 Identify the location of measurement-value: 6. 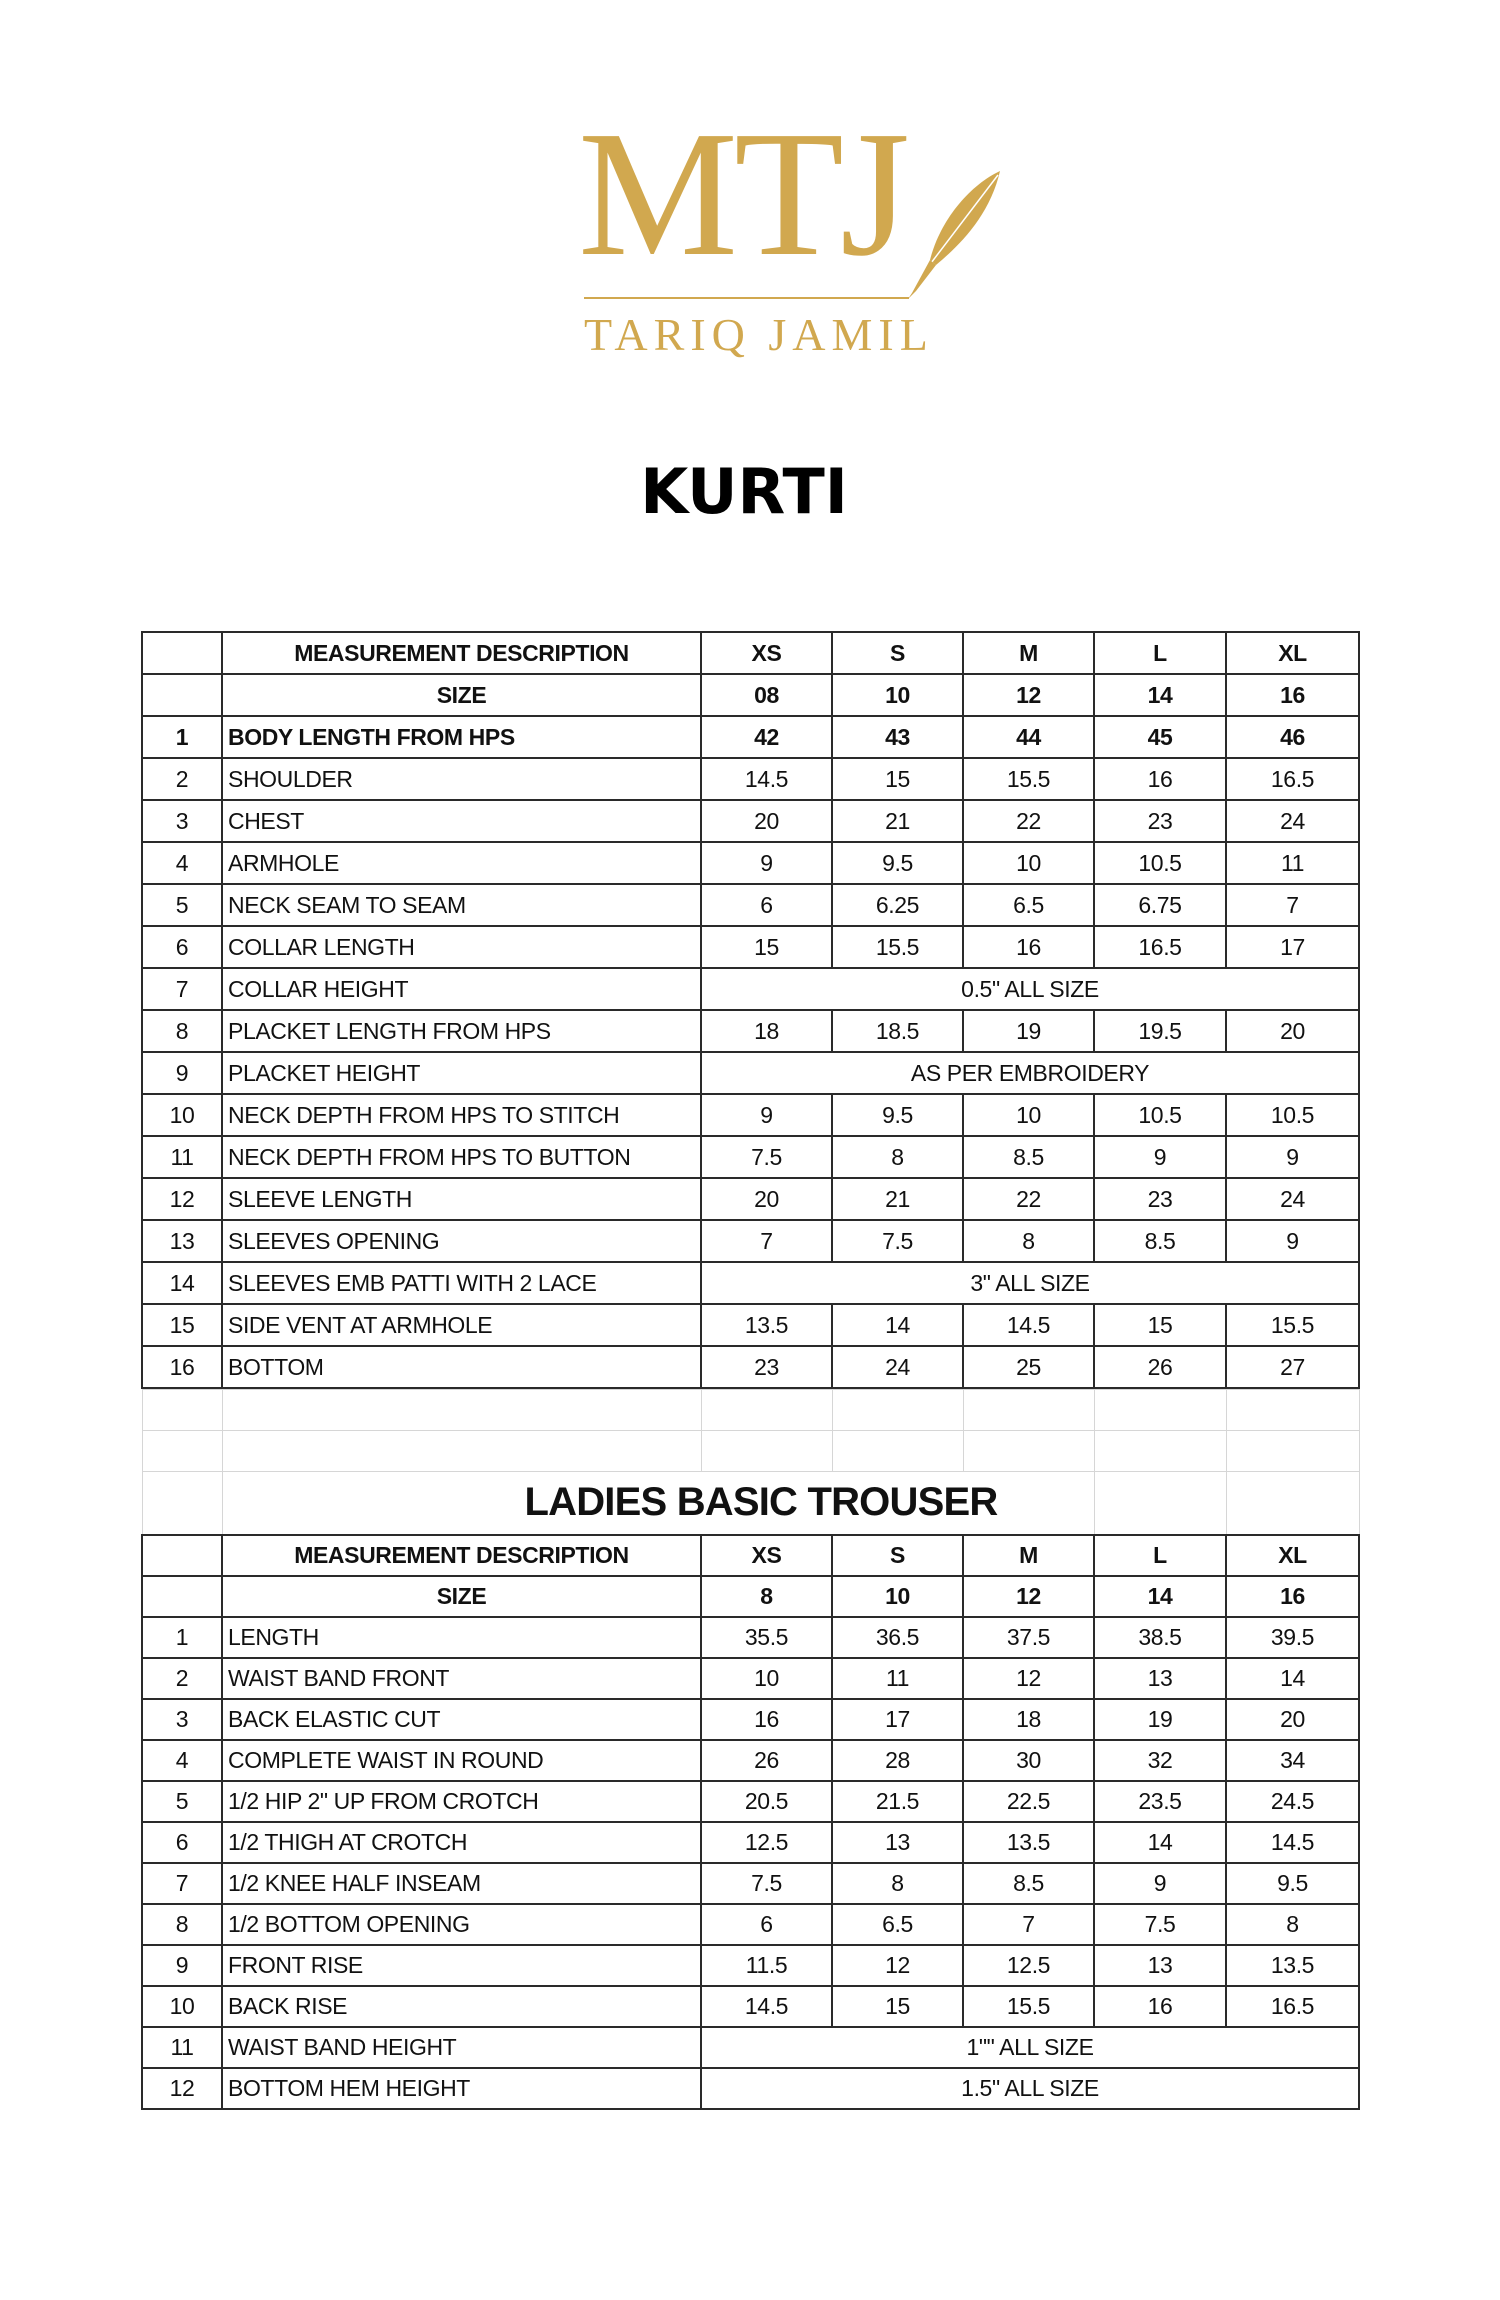
(766, 1924).